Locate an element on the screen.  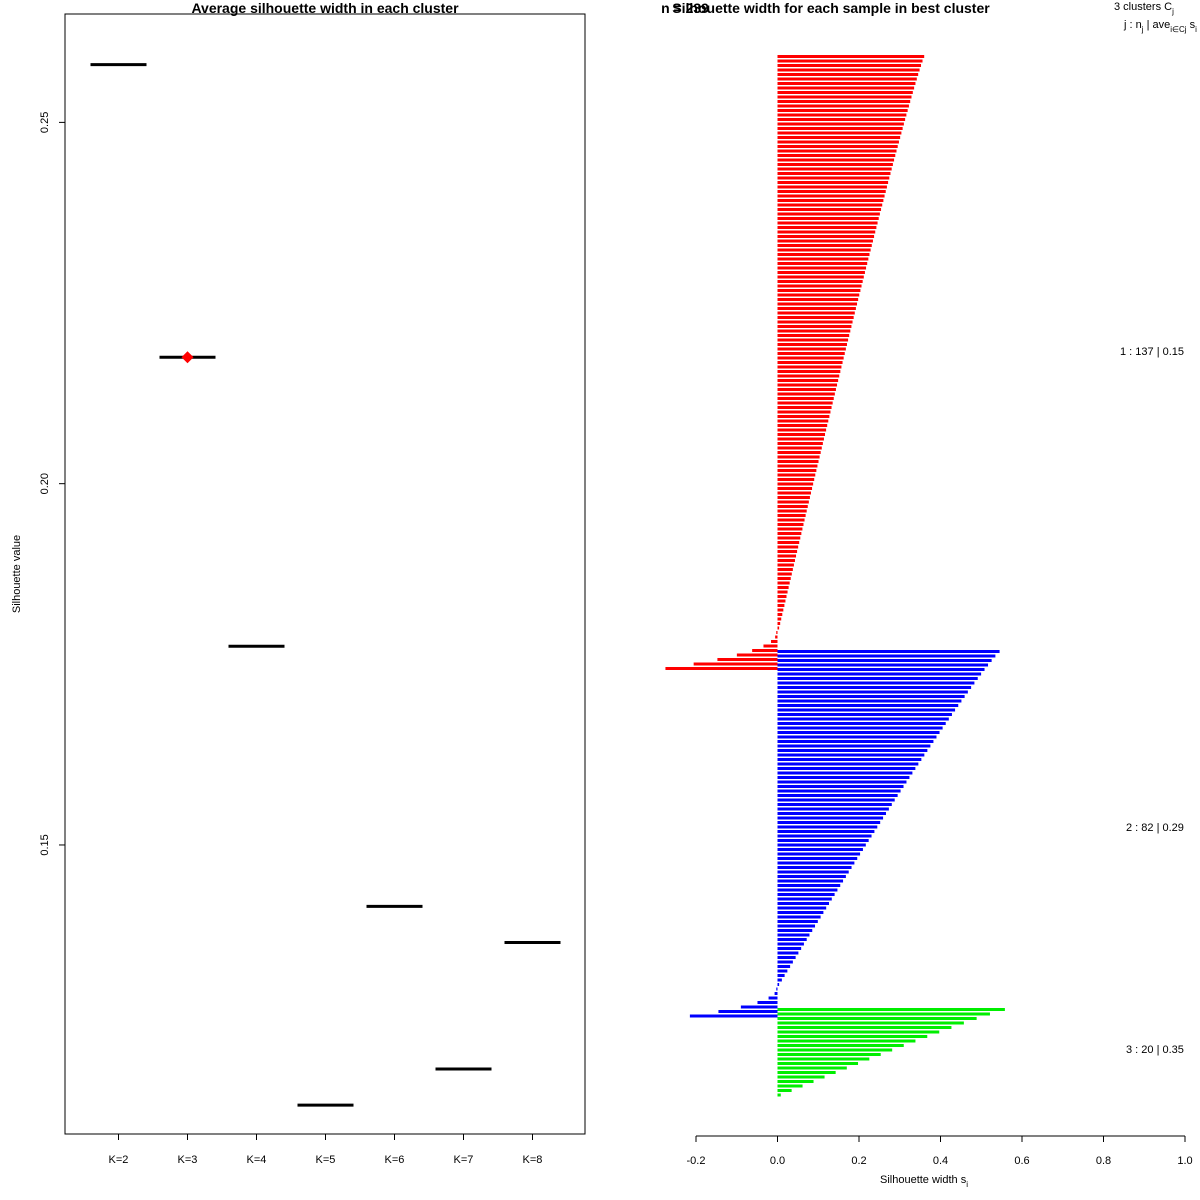
right-x-axis-label-text: Silhouette width s is located at coordinates (923, 1180).